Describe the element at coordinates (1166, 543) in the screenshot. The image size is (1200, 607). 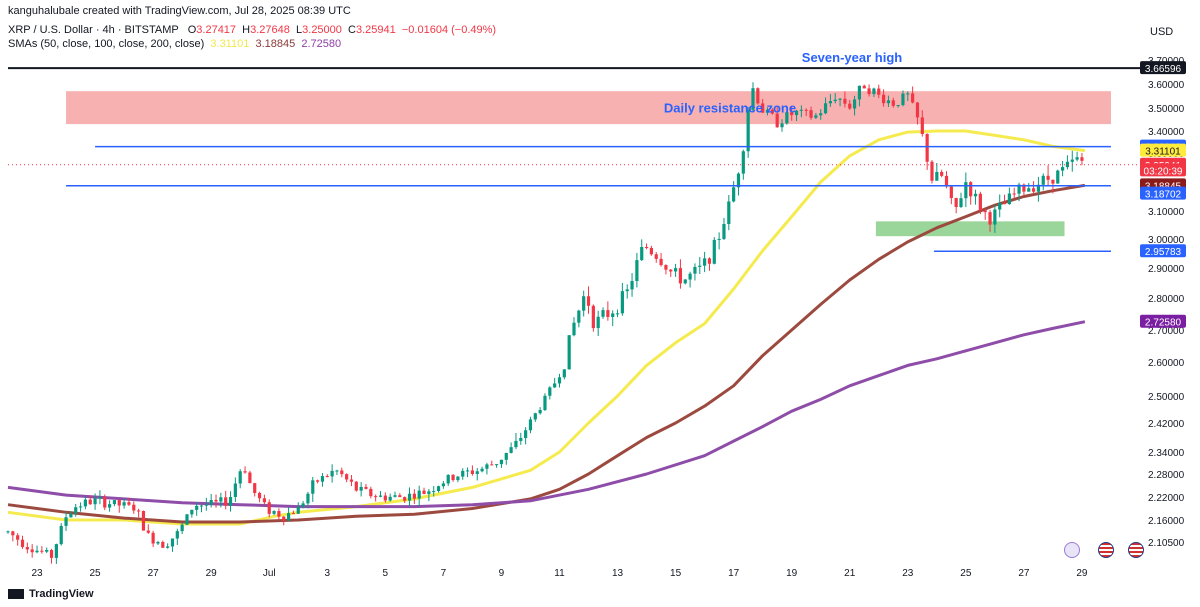
I see `y-tick-label: 2.10500` at that location.